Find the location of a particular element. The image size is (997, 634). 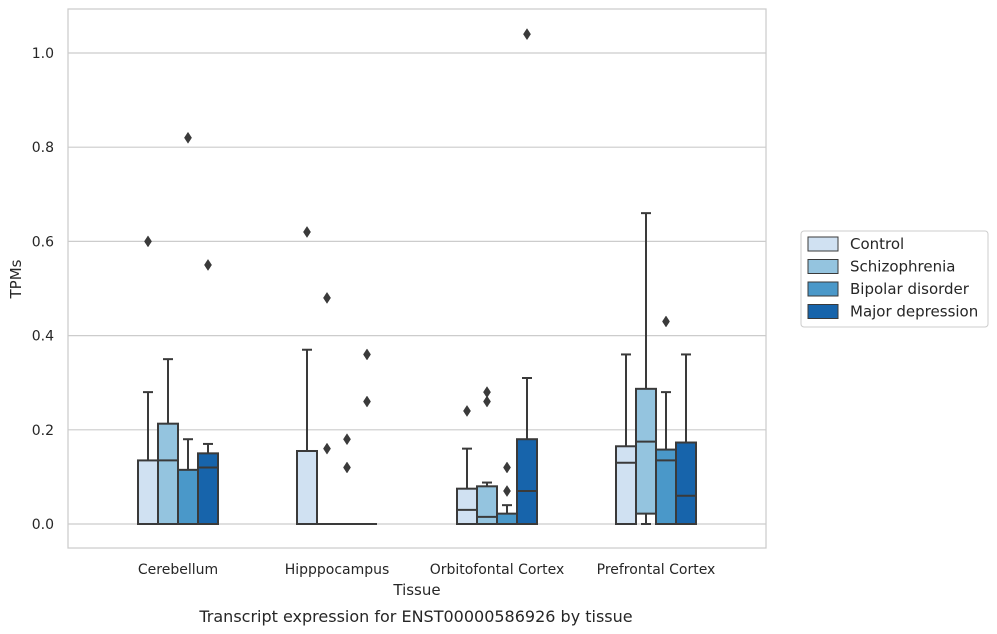

y-tick-label: 0.8 is located at coordinates (43, 148).